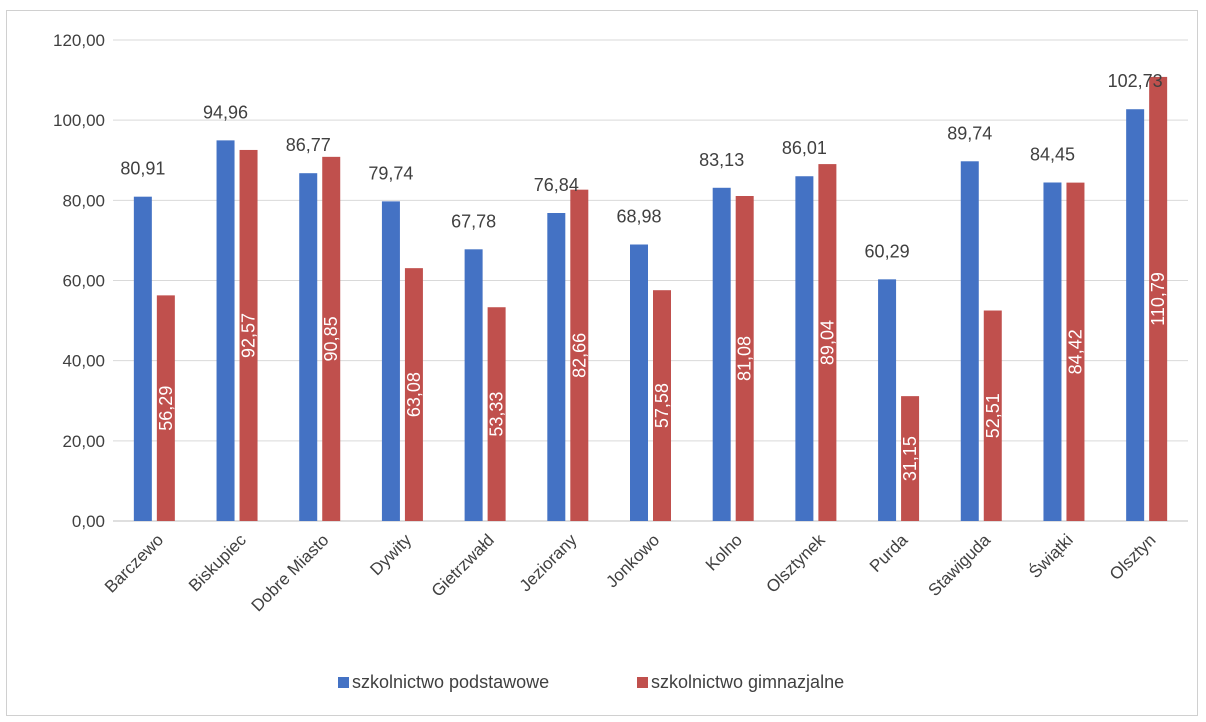  What do you see at coordinates (960, 565) in the screenshot?
I see `x-category-label: Stawiguda` at bounding box center [960, 565].